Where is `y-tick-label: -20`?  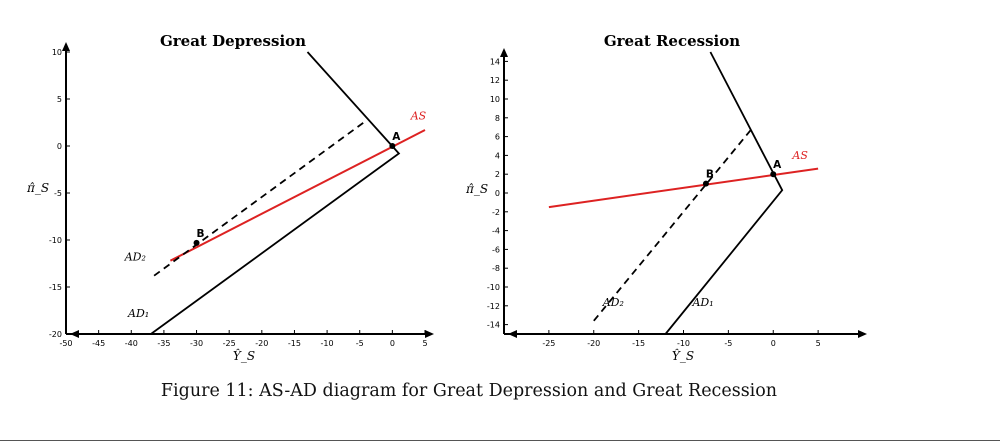 y-tick-label: -20 is located at coordinates (55, 334).